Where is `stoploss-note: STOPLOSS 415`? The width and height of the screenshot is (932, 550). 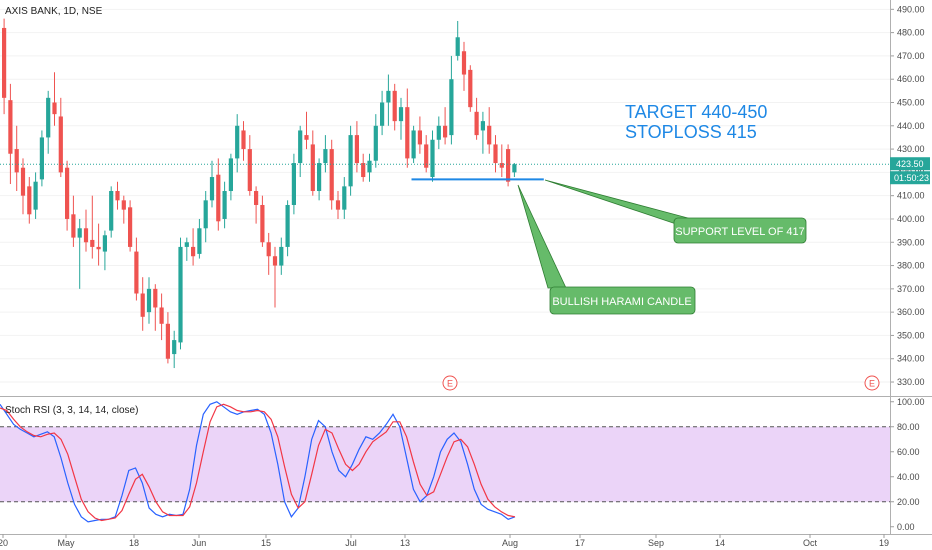
stoploss-note: STOPLOSS 415 is located at coordinates (691, 132).